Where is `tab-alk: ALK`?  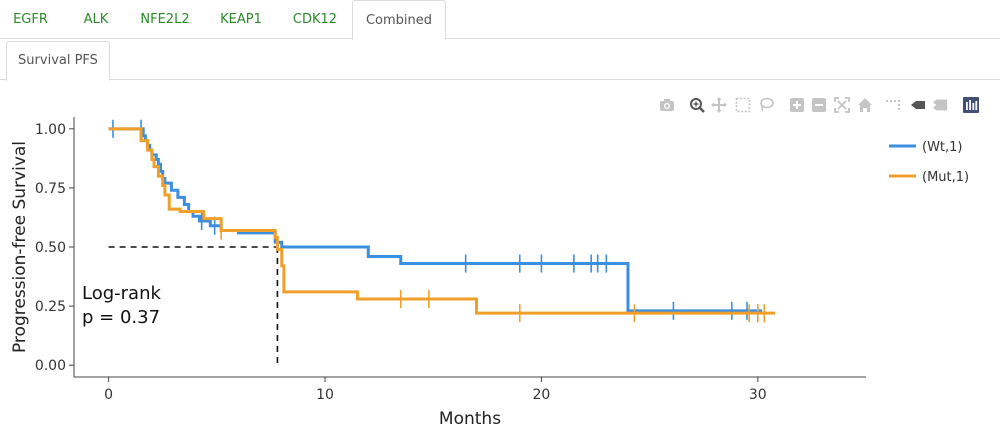
tab-alk: ALK is located at coordinates (96, 19).